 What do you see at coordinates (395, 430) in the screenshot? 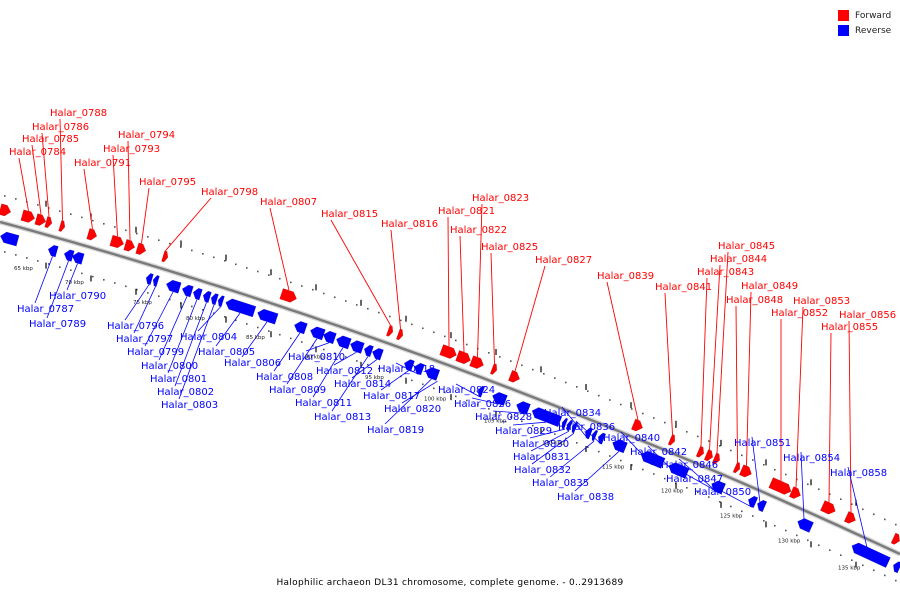
I see `reverse-gene-label: Halar_0819` at bounding box center [395, 430].